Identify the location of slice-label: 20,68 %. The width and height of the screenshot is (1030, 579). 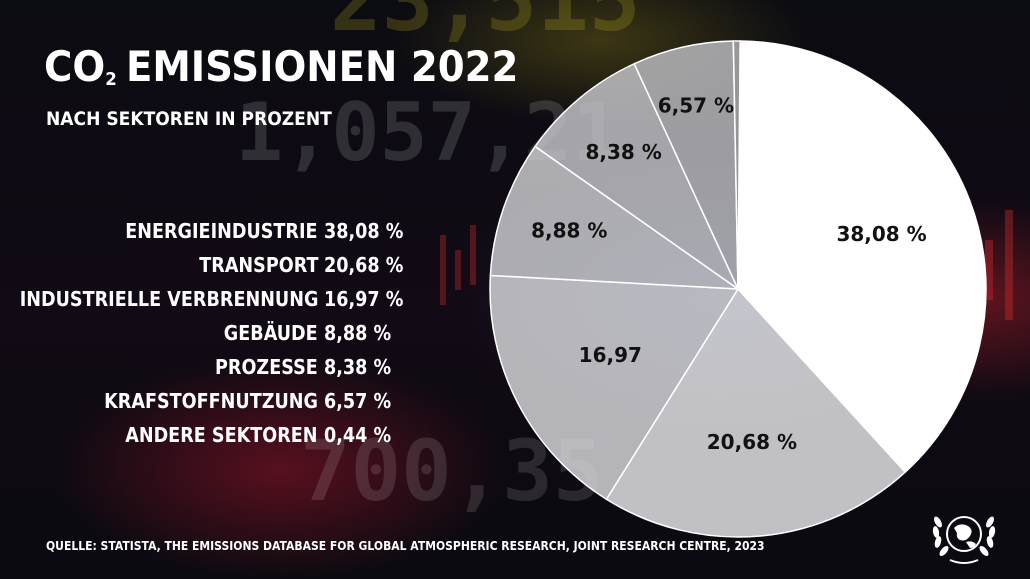
(752, 442).